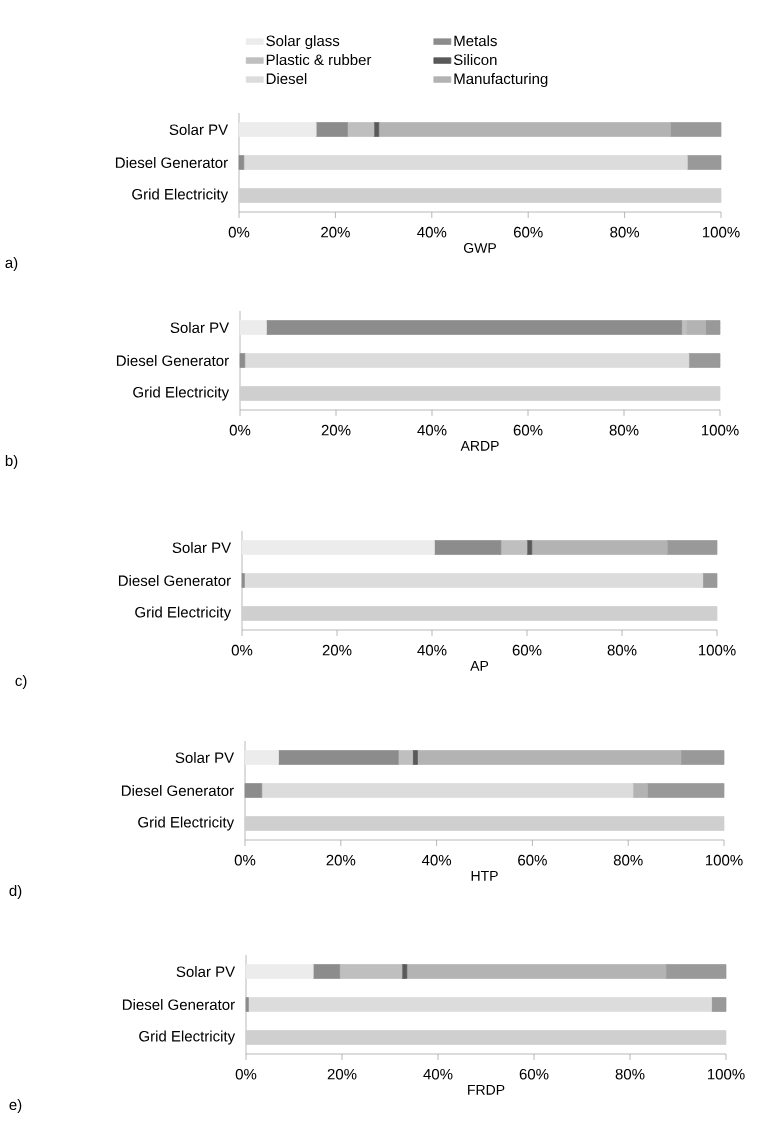 The image size is (758, 1134). What do you see at coordinates (475, 41) in the screenshot?
I see `legend-label: Metals` at bounding box center [475, 41].